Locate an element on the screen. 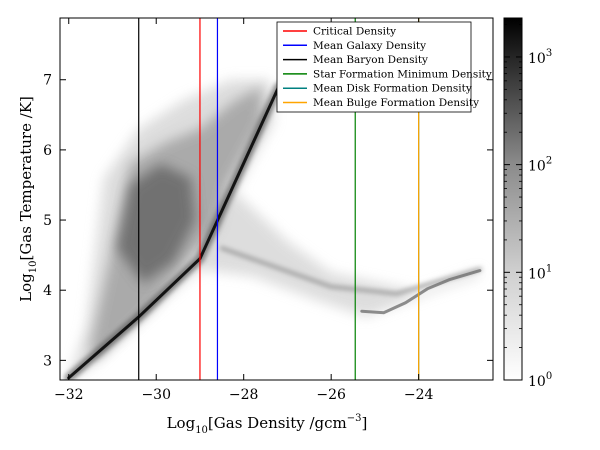 The height and width of the screenshot is (450, 600). colorbar-tick-label: 10² is located at coordinates (540, 165).